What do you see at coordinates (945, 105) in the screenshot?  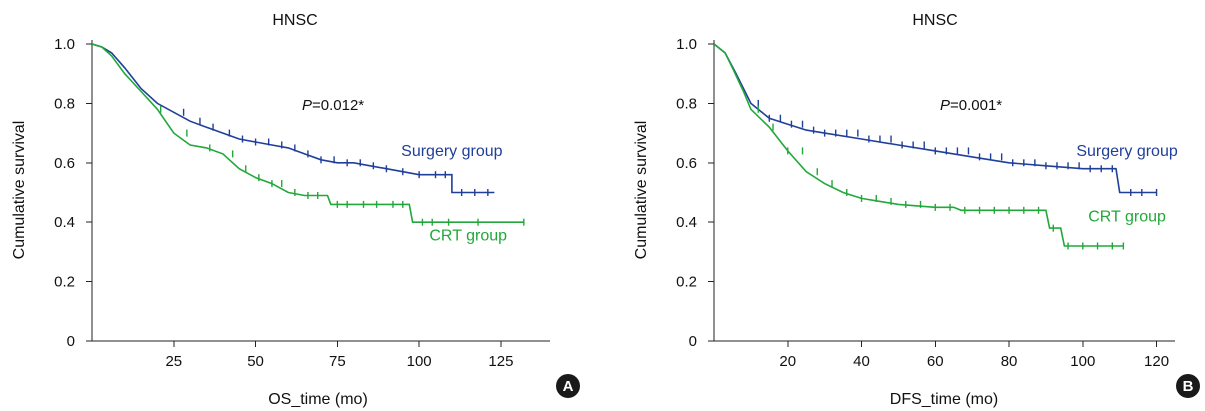 I see `panel-b-p-label: P` at bounding box center [945, 105].